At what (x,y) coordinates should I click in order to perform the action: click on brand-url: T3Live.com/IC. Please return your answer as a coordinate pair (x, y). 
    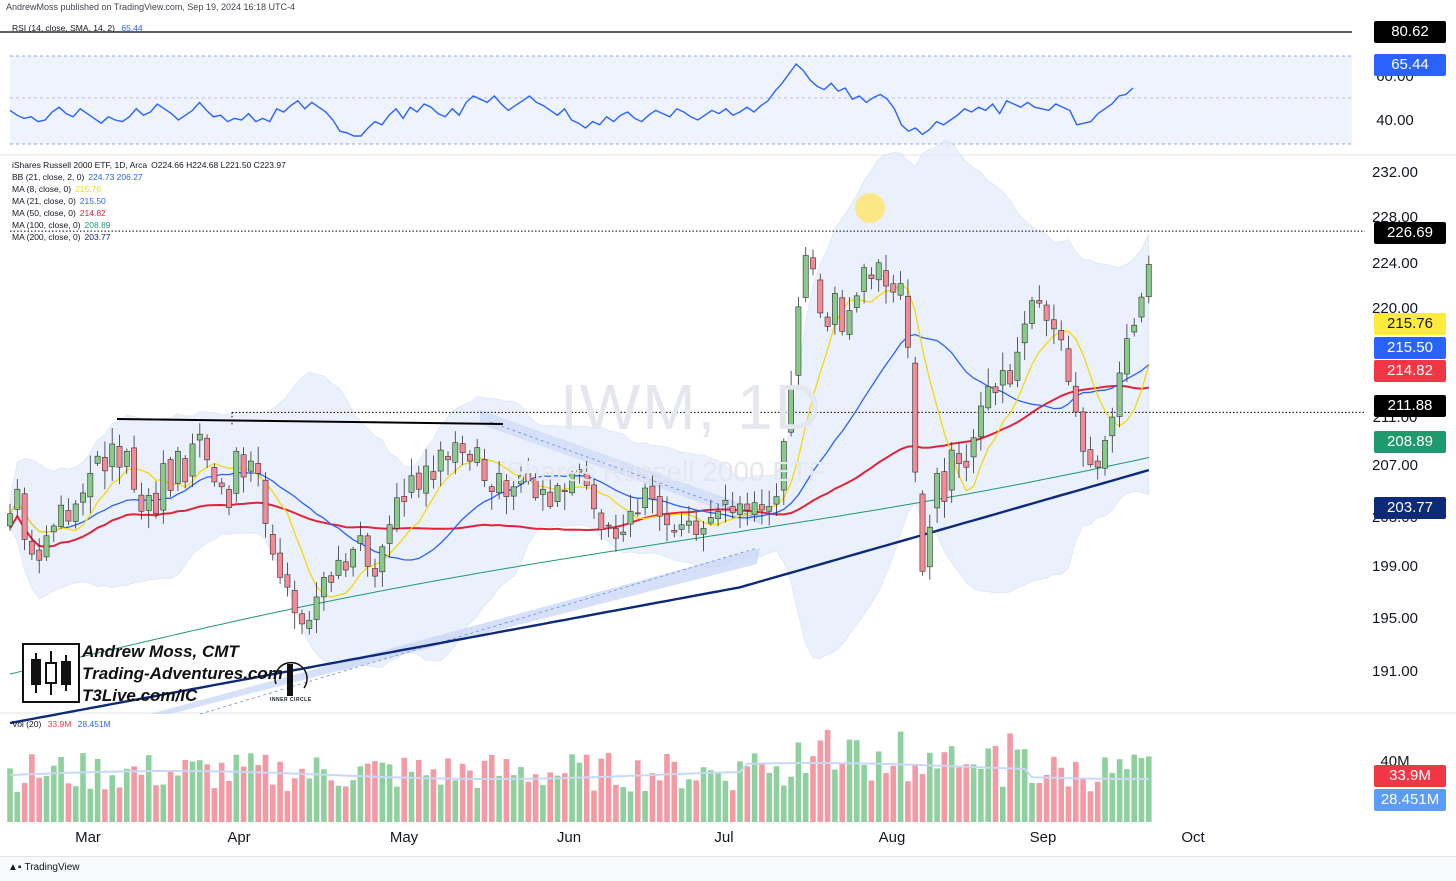
    Looking at the image, I should click on (140, 695).